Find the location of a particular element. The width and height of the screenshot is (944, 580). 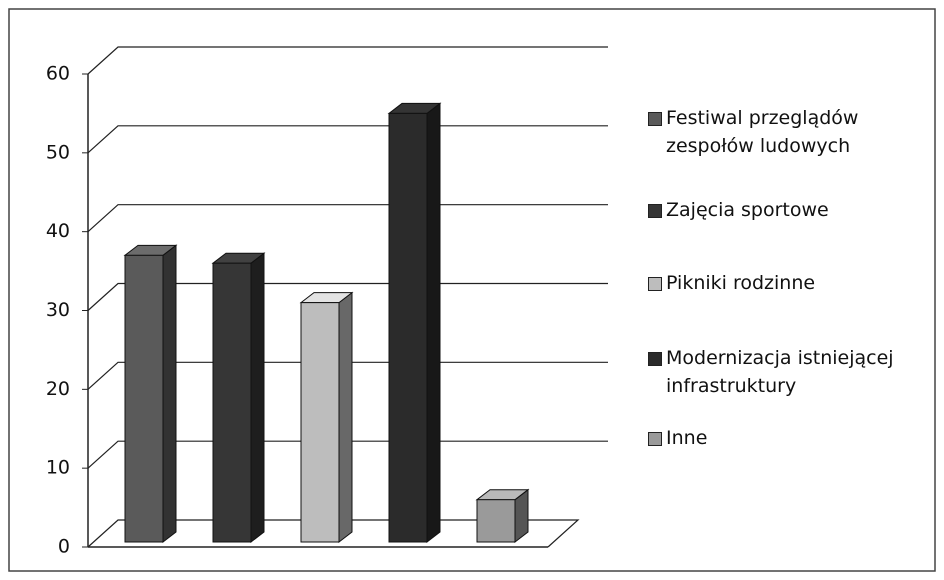

y-tick-label: 50 is located at coordinates (58, 152).